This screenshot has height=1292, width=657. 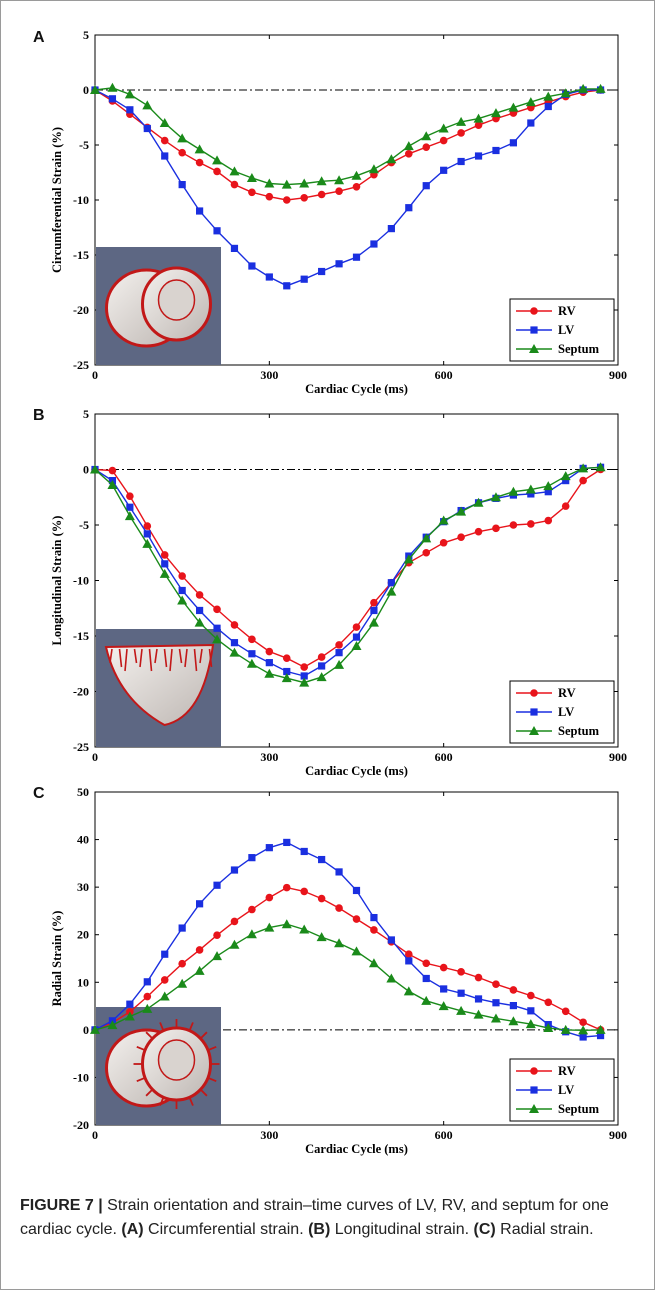 What do you see at coordinates (567, 311) in the screenshot?
I see `legend-label: RV` at bounding box center [567, 311].